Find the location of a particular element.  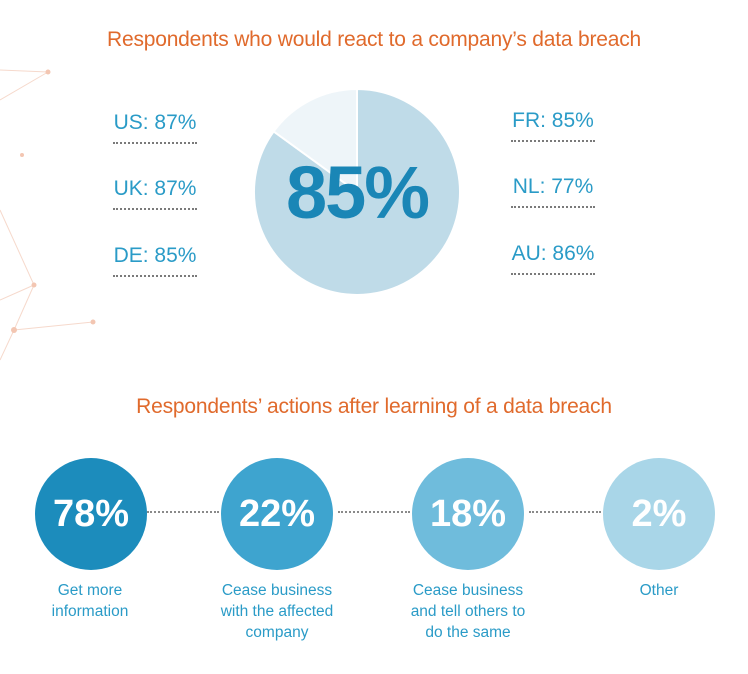

pie-center-value: 85% is located at coordinates (357, 192).